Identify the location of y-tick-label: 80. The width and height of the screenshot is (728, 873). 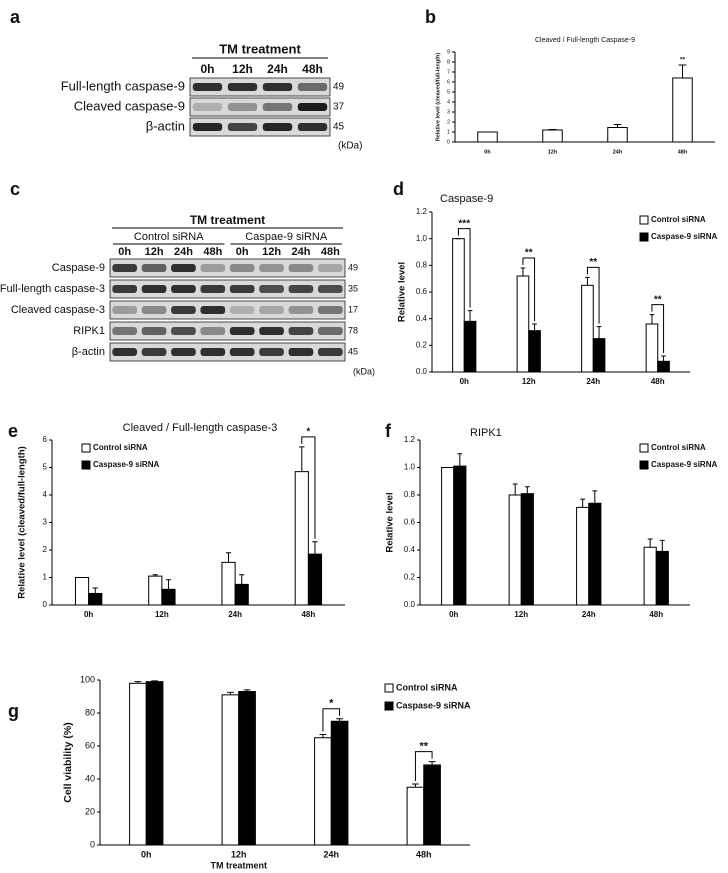
(90, 712).